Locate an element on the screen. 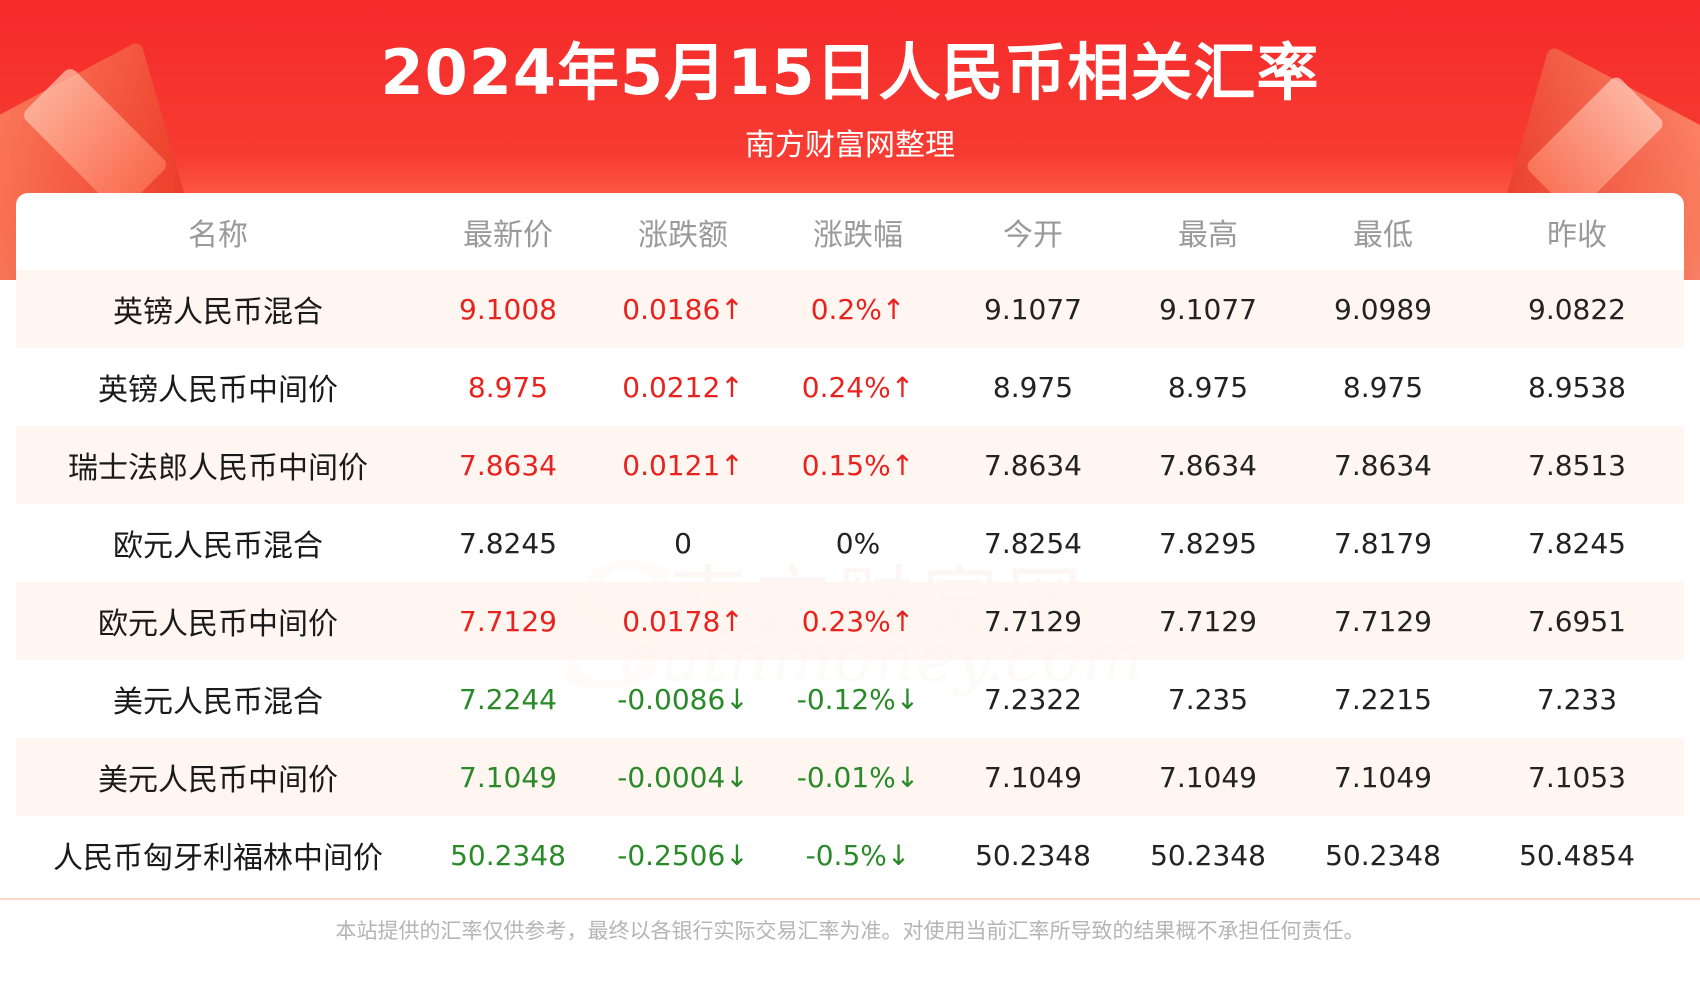 The width and height of the screenshot is (1700, 1000). cell-name: 美元人民币中间价 is located at coordinates (218, 777).